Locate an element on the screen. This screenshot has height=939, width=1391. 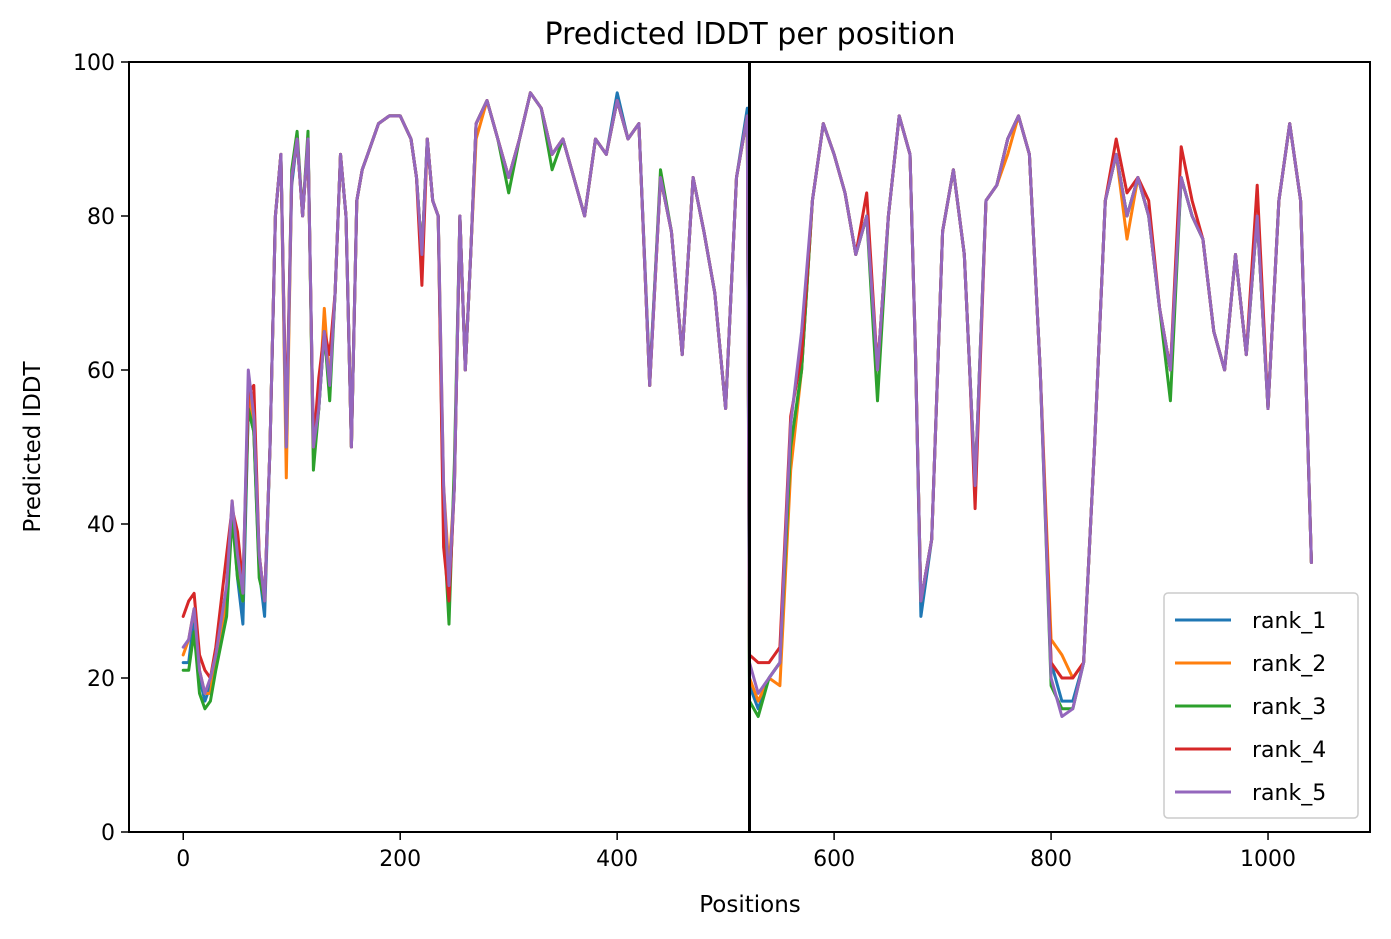
x-tick-label: 800 is located at coordinates (1051, 859).